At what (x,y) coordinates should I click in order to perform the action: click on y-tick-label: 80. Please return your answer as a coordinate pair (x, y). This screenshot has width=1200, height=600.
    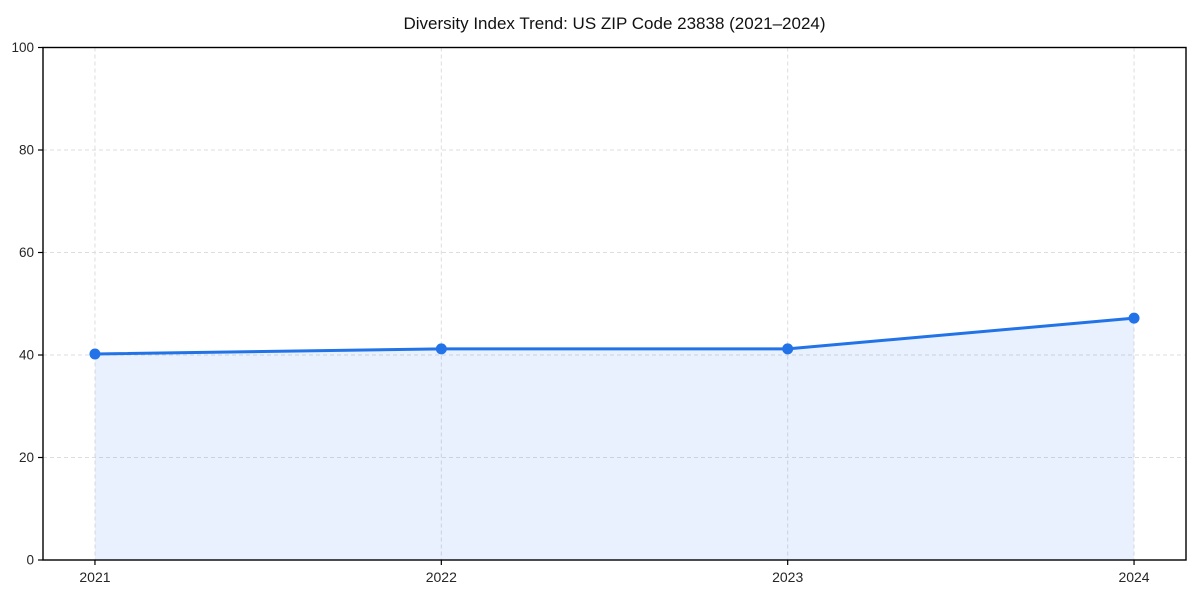
    Looking at the image, I should click on (26, 150).